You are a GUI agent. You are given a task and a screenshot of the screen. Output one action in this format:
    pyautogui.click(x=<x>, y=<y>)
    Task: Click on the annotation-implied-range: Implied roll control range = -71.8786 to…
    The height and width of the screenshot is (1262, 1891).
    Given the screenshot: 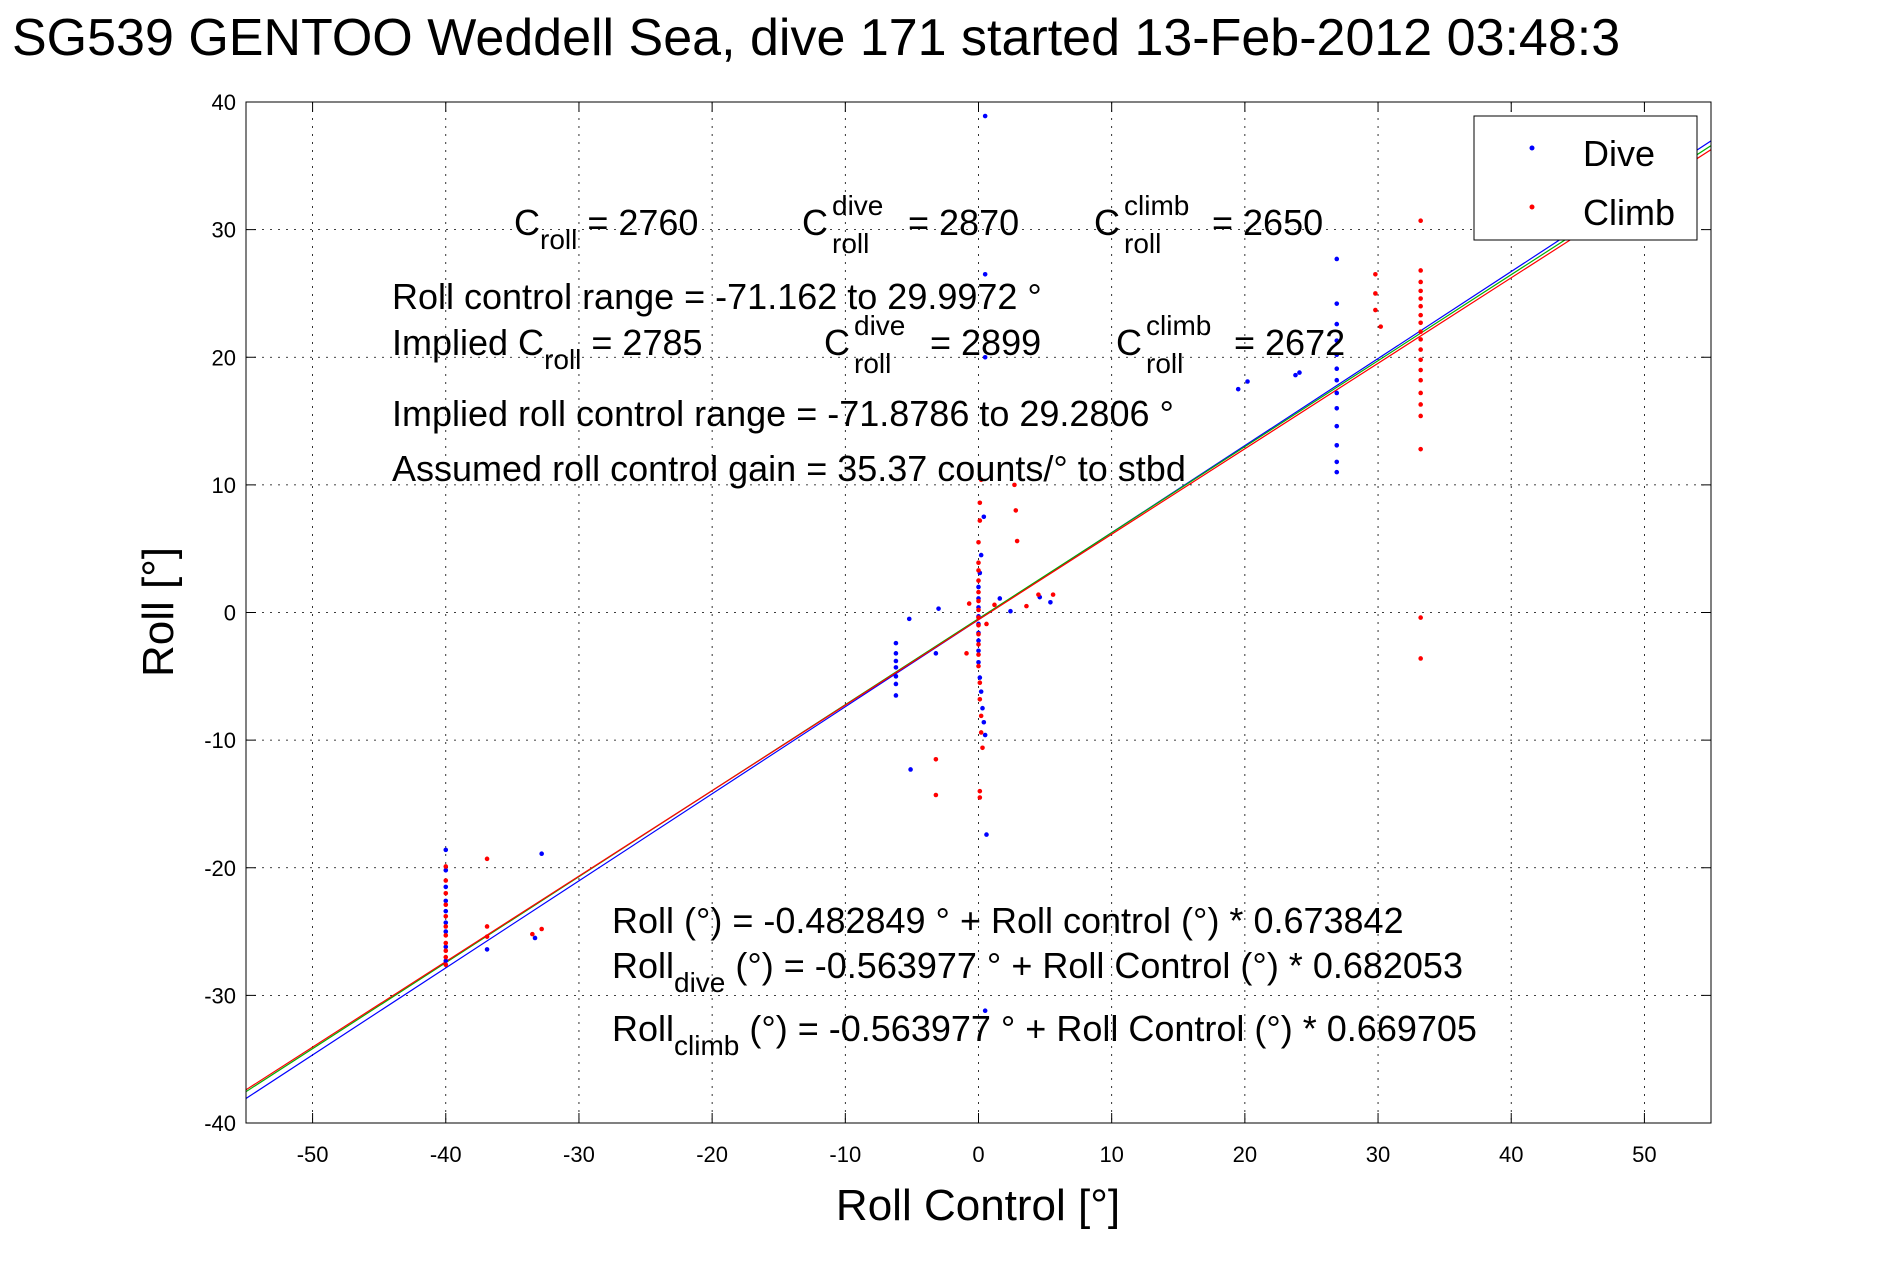 What is the action you would take?
    pyautogui.click(x=783, y=413)
    